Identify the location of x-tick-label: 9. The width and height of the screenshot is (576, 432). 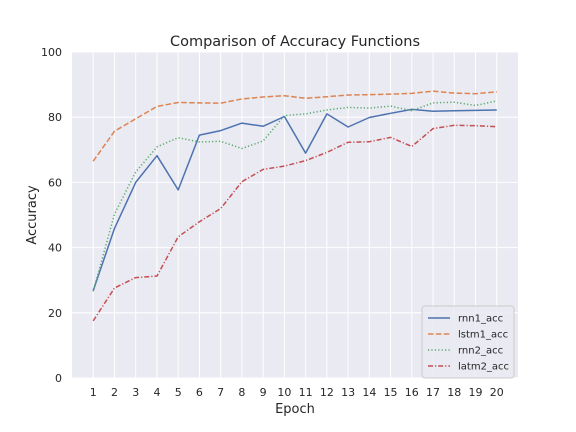
(263, 392).